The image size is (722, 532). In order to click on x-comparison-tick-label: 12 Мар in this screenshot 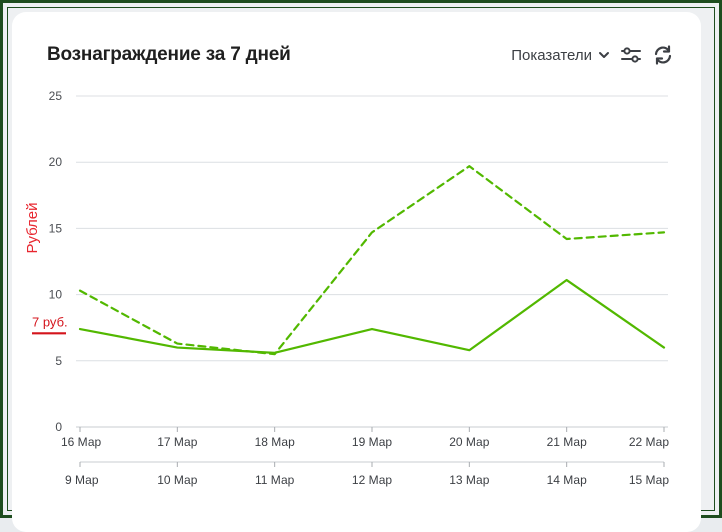, I will do `click(372, 480)`.